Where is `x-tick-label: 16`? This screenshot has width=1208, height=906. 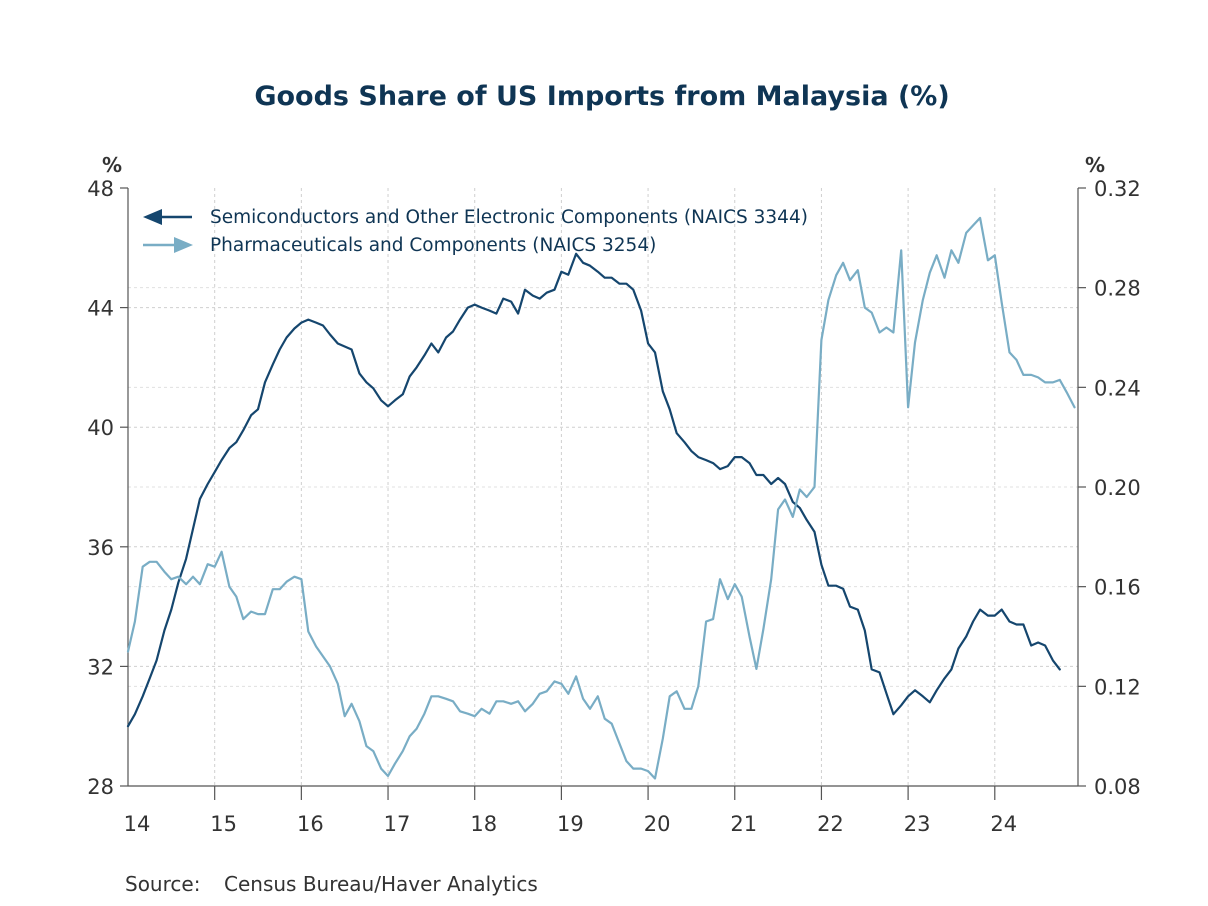
x-tick-label: 16 is located at coordinates (310, 824).